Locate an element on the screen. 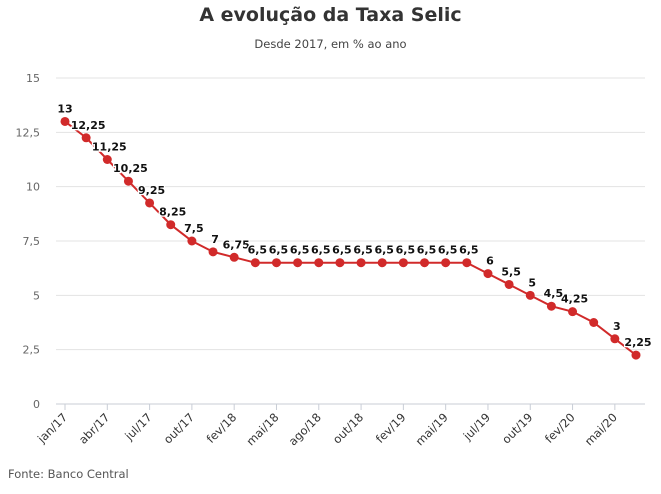  data-label: 7,5 is located at coordinates (194, 228).